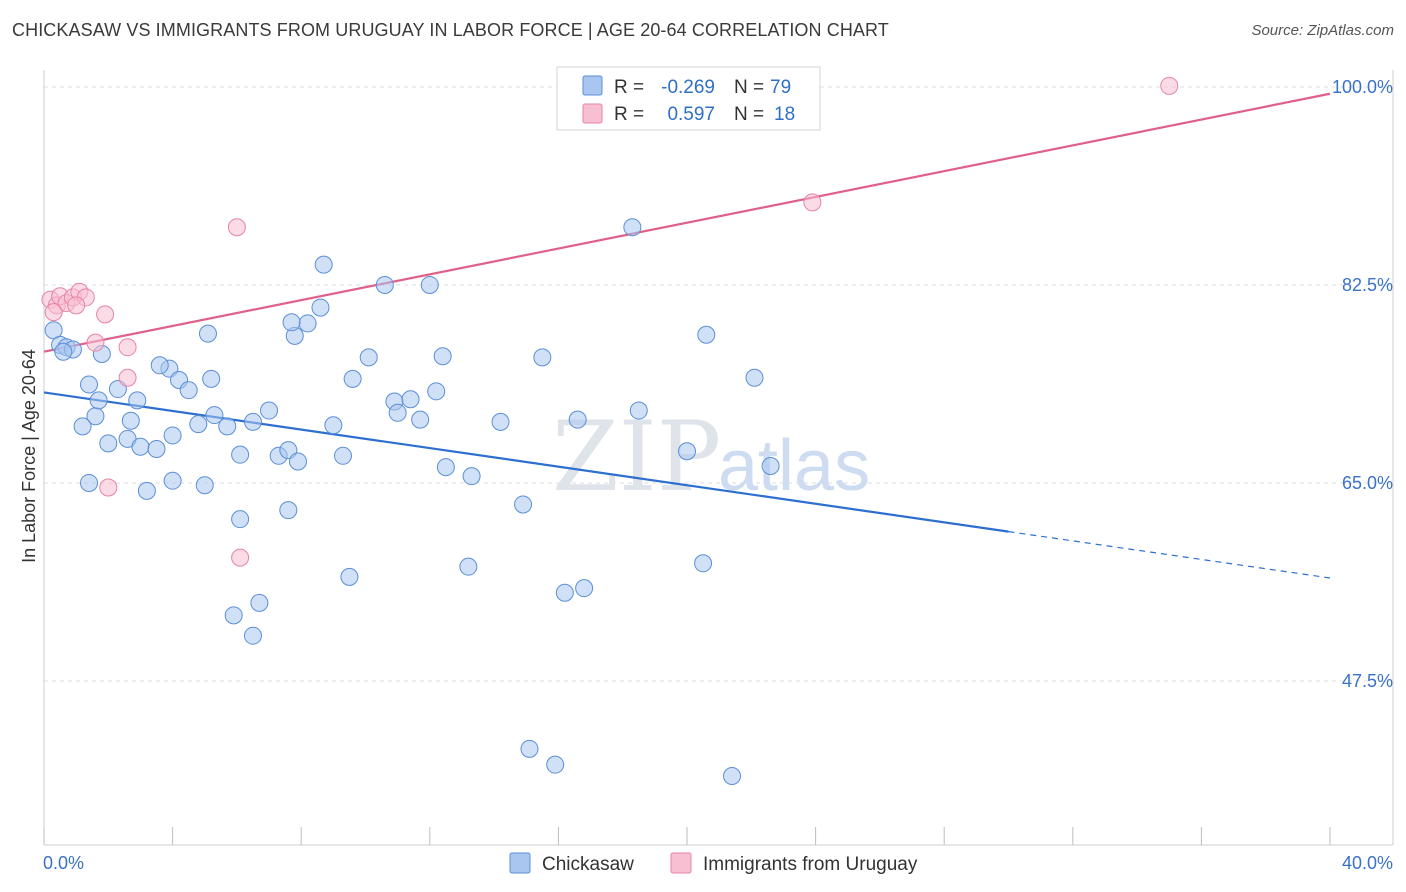  Describe the element at coordinates (1322, 30) in the screenshot. I see `source-credit: Source: ZipAtlas.com` at that location.